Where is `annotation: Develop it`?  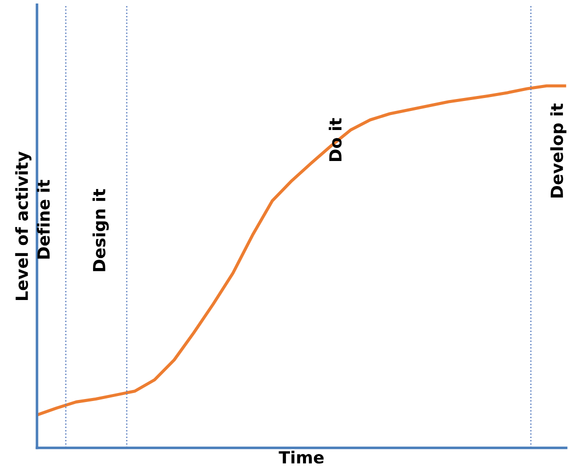 annotation: Develop it is located at coordinates (558, 150).